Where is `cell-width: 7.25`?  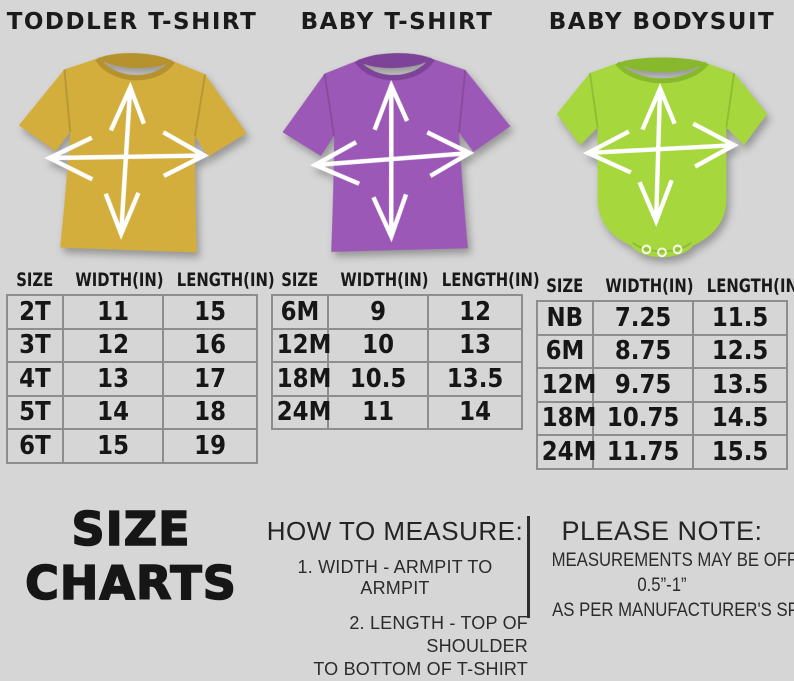
cell-width: 7.25 is located at coordinates (643, 318).